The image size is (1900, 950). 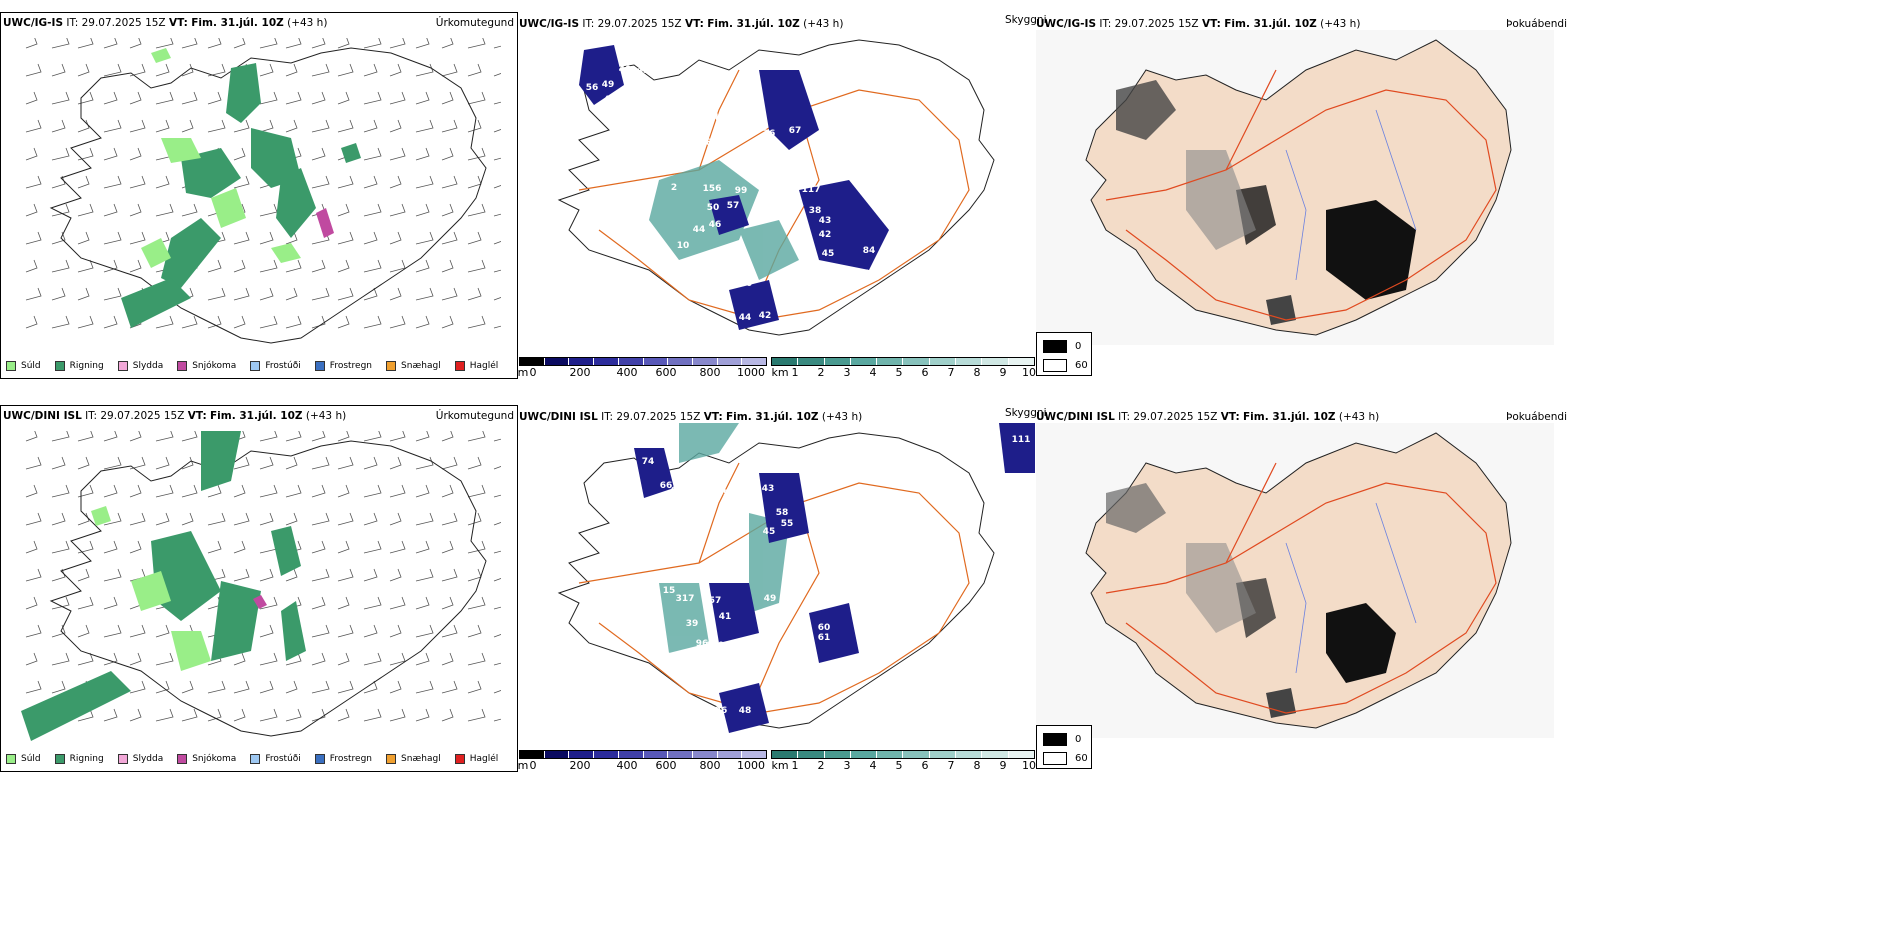 What do you see at coordinates (869, 251) in the screenshot?
I see `visibility-value-label: 84` at bounding box center [869, 251].